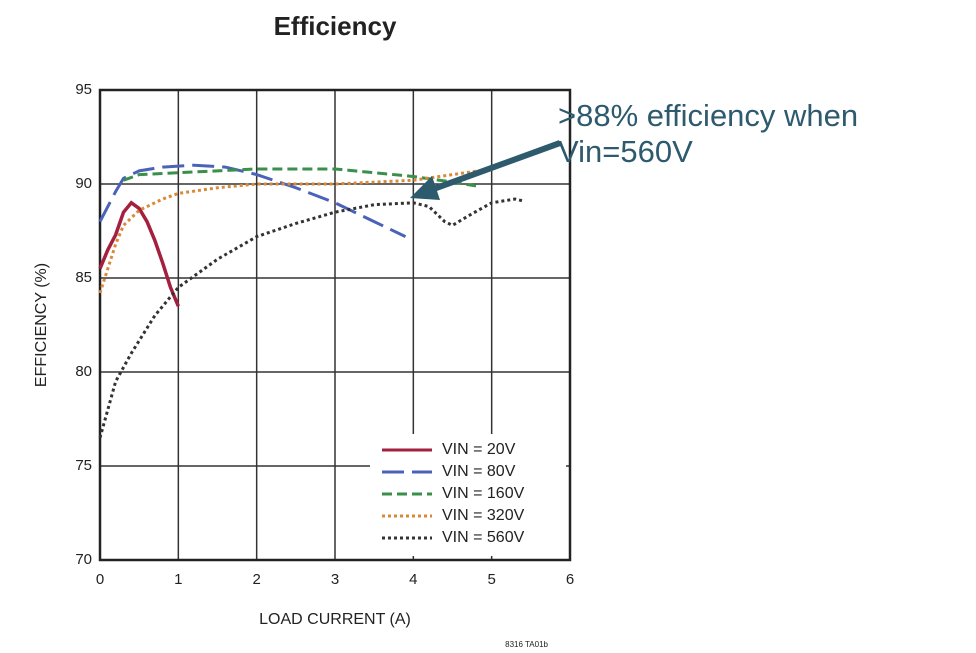 The image size is (976, 653). Describe the element at coordinates (83, 465) in the screenshot. I see `y-tick-label: 75` at that location.